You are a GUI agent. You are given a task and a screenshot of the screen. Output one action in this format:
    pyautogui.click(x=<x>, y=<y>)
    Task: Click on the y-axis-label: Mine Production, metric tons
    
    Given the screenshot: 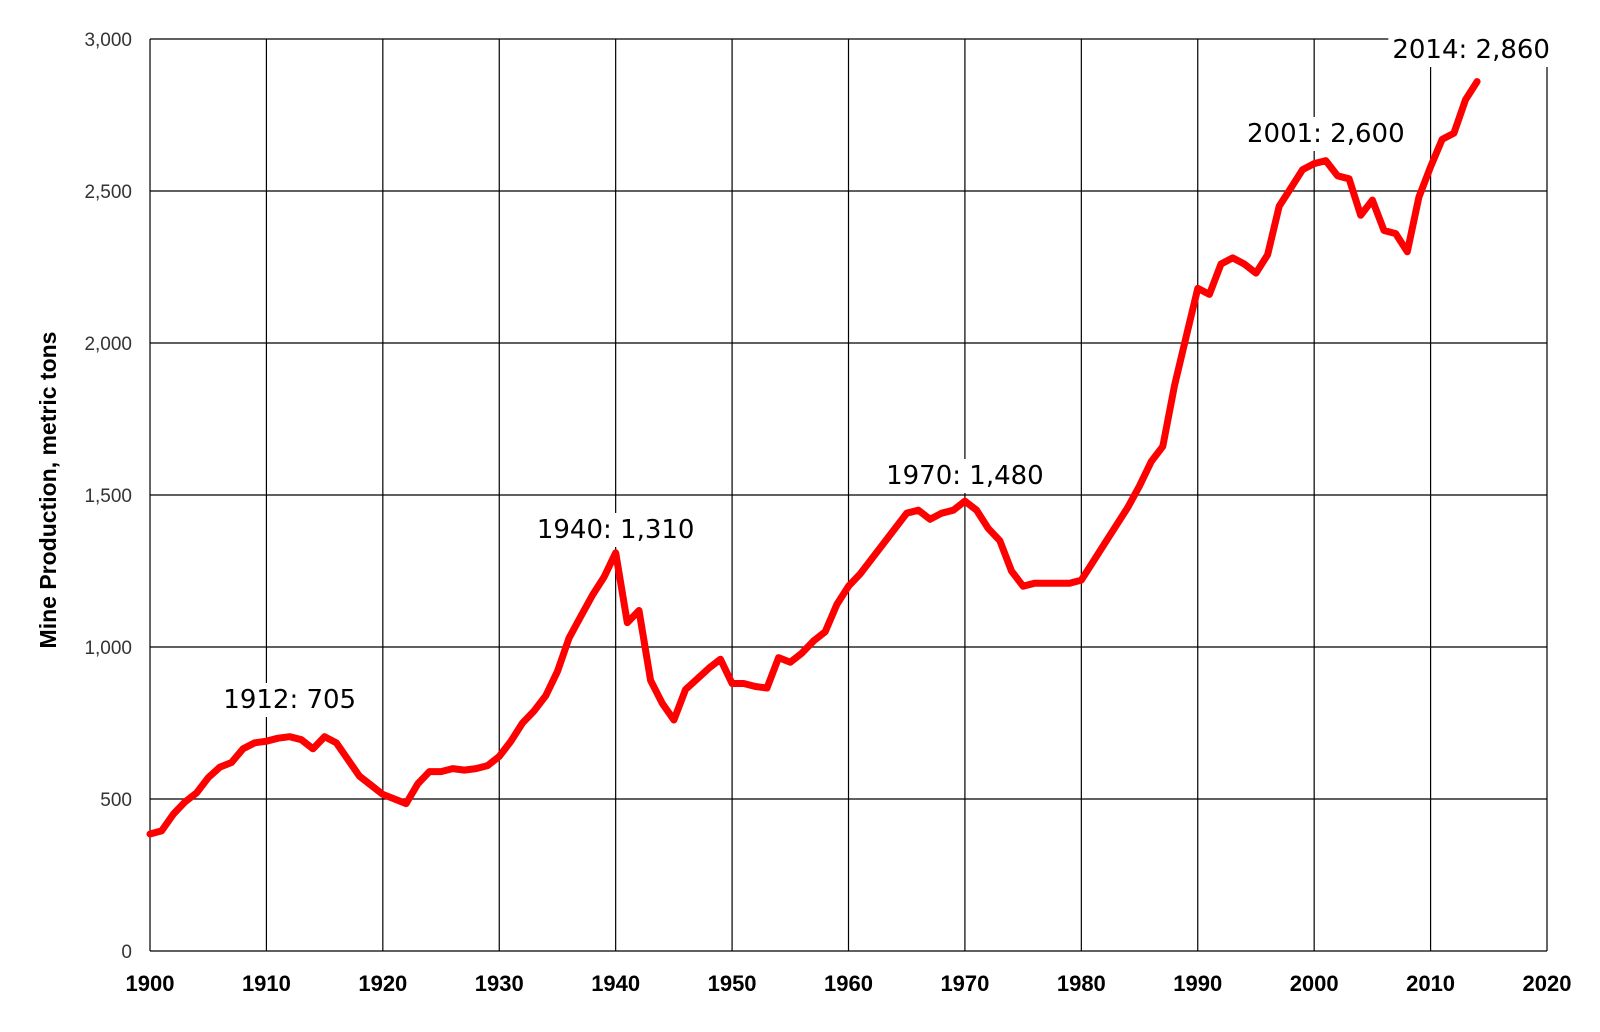 What is the action you would take?
    pyautogui.click(x=48, y=490)
    